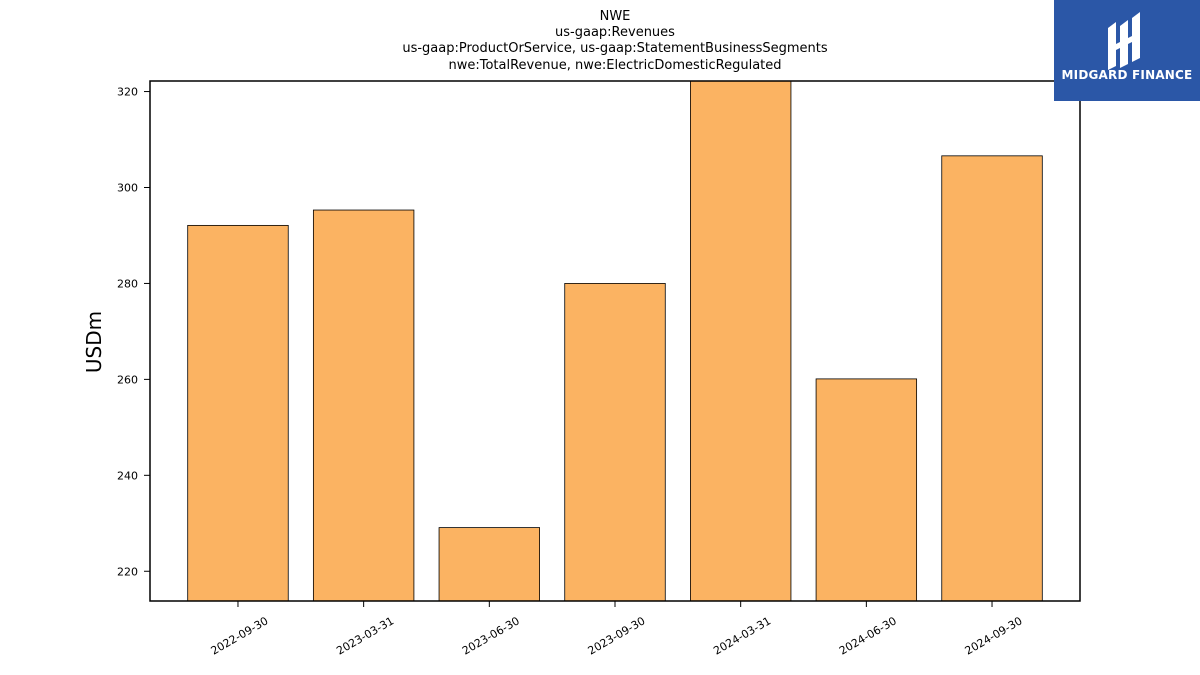 This screenshot has width=1200, height=675. I want to click on midgard-finance-logo: MIDGARD FINANCE, so click(1127, 50).